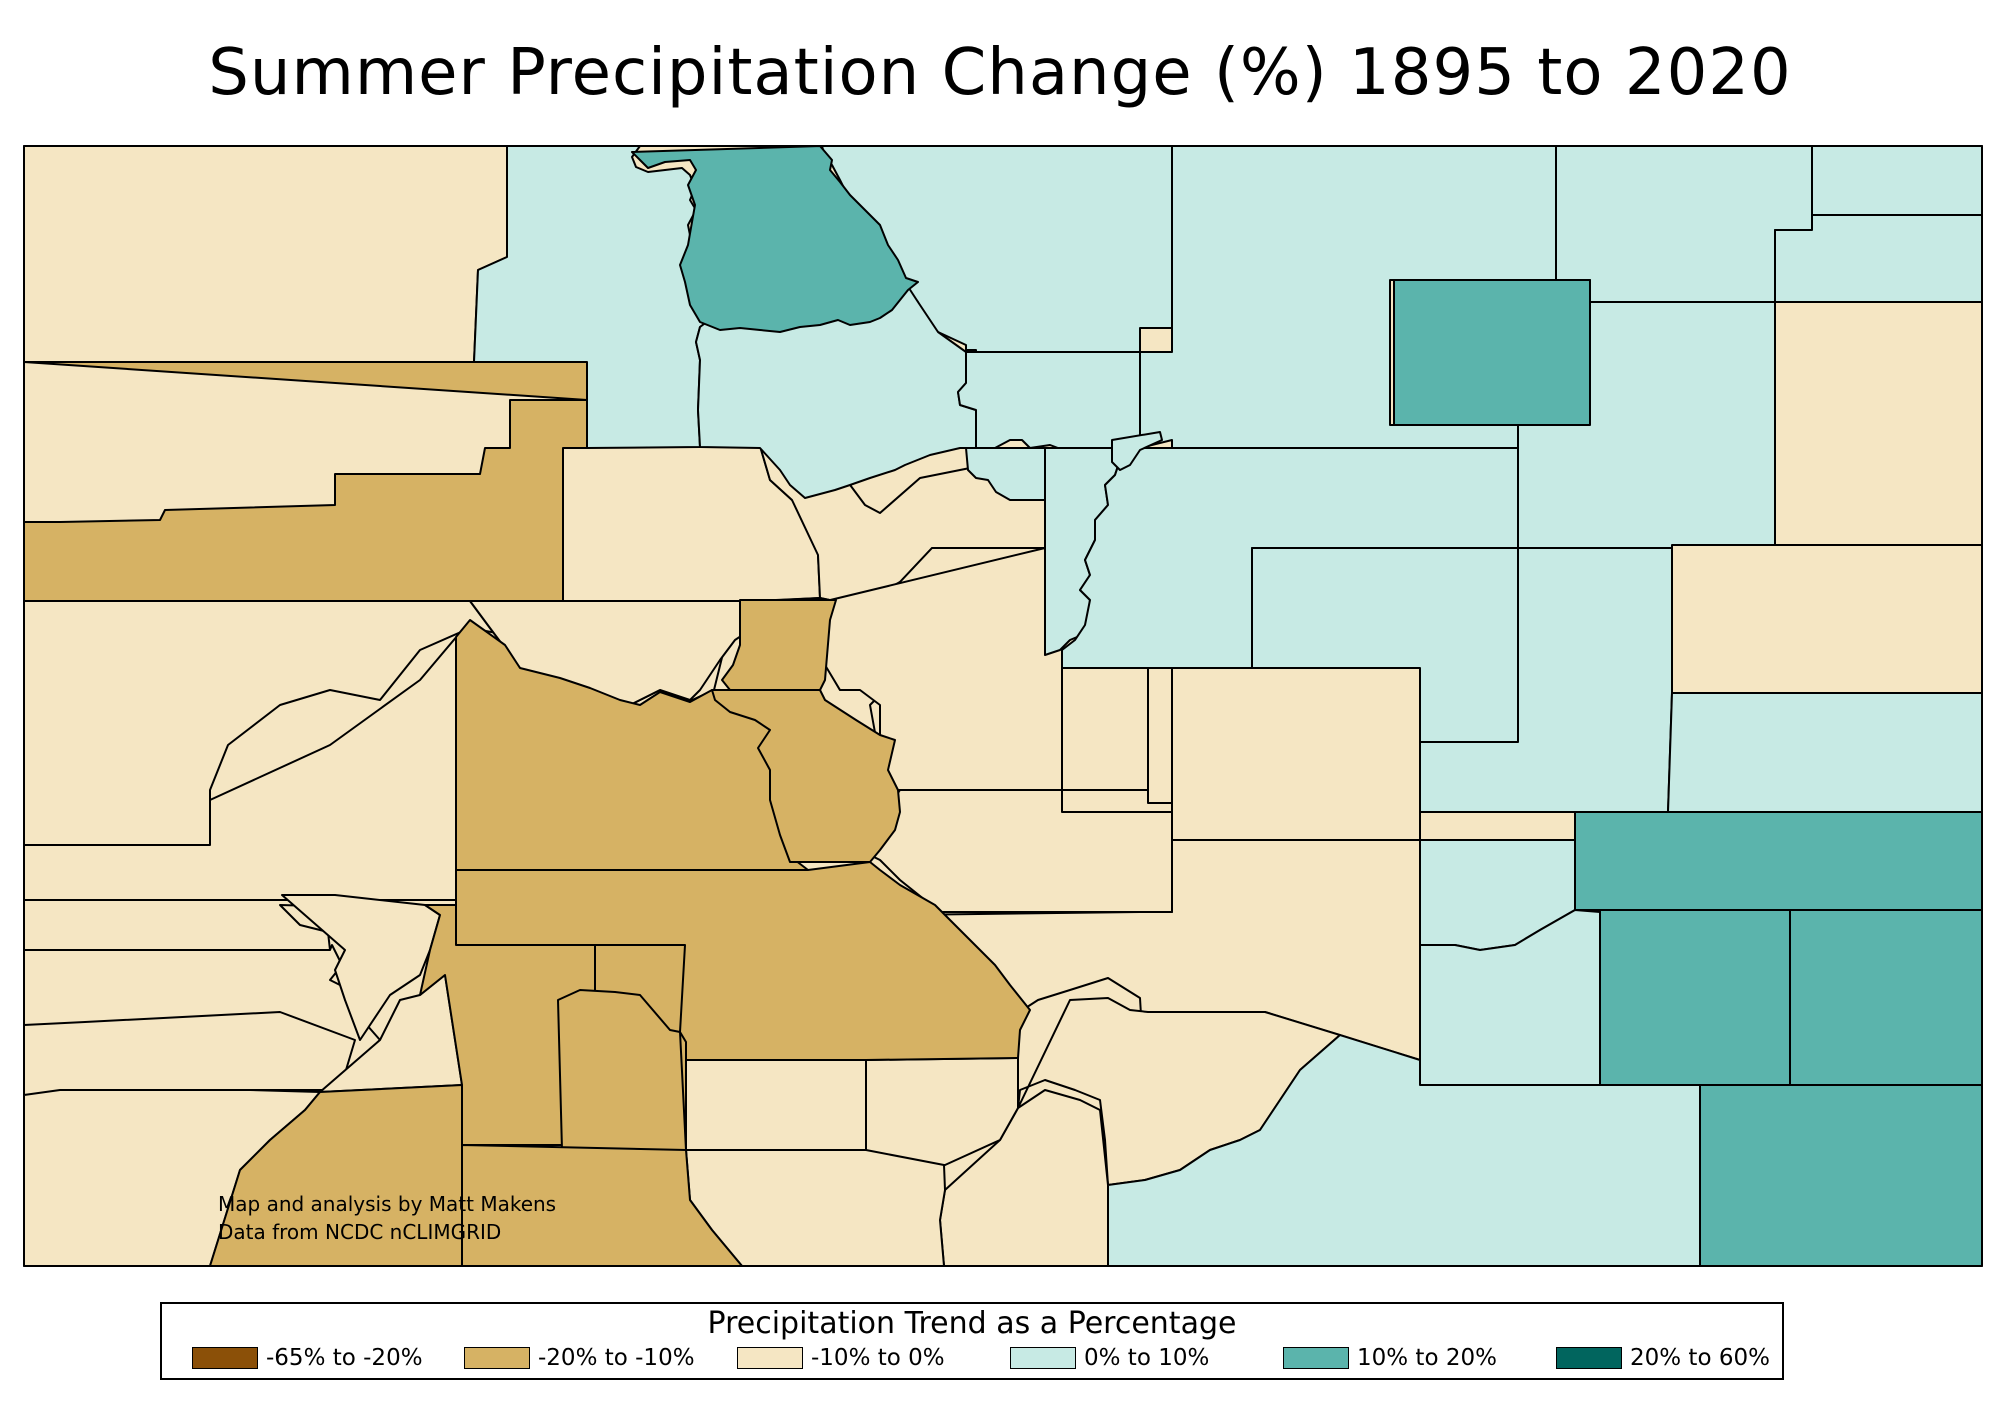 Image resolution: width=2000 pixels, height=1414 pixels. I want to click on county-kit-carson-west, so click(1825, 752).